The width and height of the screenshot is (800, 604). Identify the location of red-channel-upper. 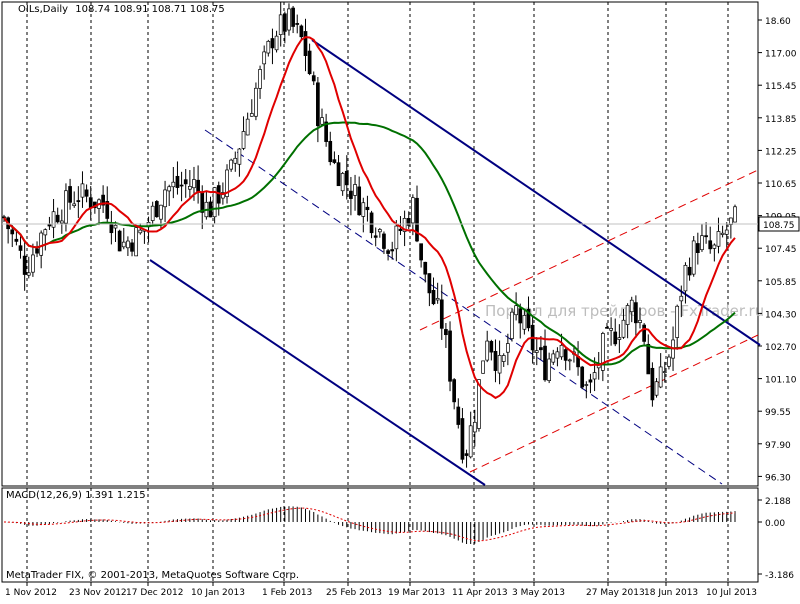
(589, 250).